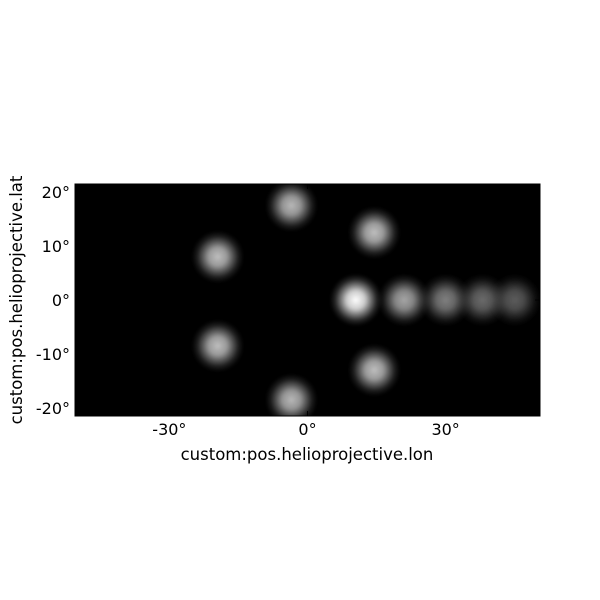 The image size is (600, 600). Describe the element at coordinates (61, 300) in the screenshot. I see `y-tick-label: 0°` at that location.